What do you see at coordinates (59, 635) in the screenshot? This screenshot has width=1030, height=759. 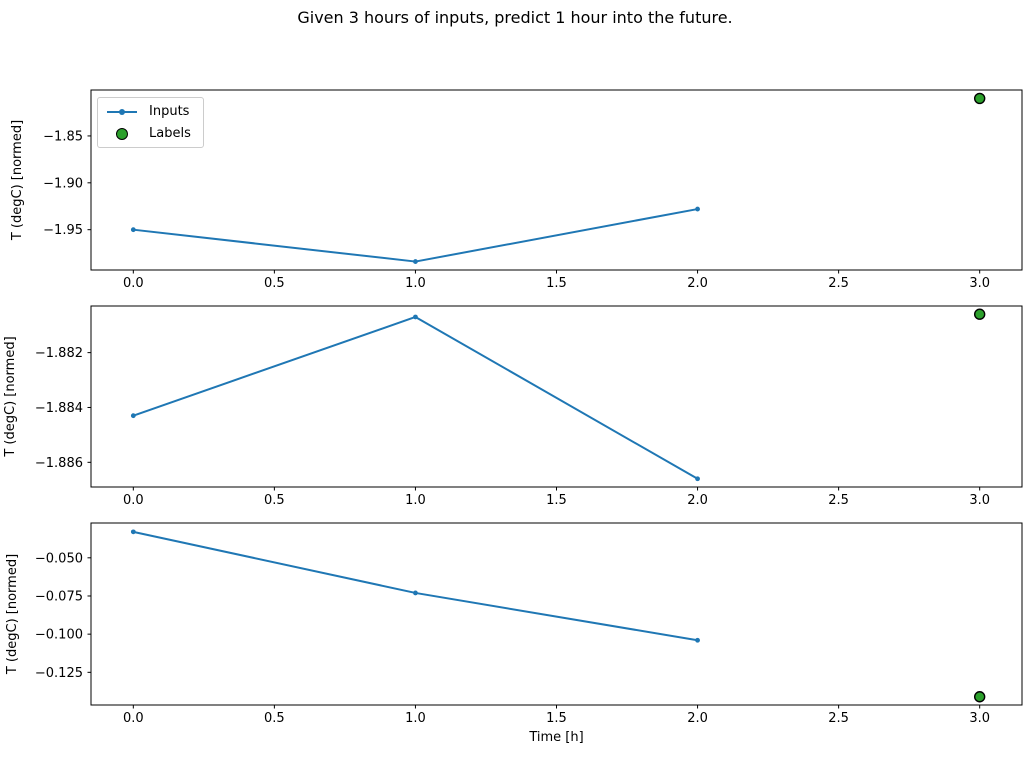 I see `y-tick-label: −0.100` at bounding box center [59, 635].